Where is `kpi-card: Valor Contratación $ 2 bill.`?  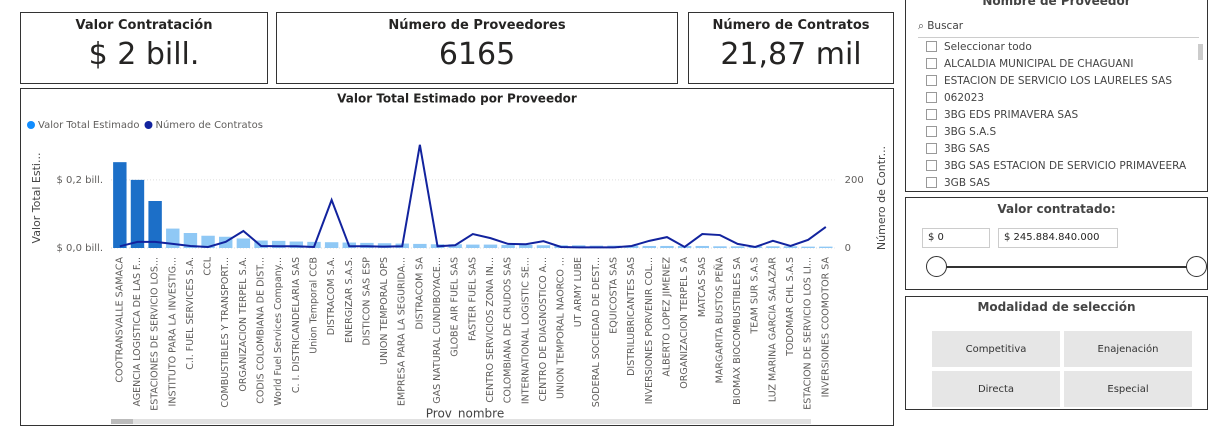
kpi-card: Valor Contratación $ 2 bill. is located at coordinates (144, 48).